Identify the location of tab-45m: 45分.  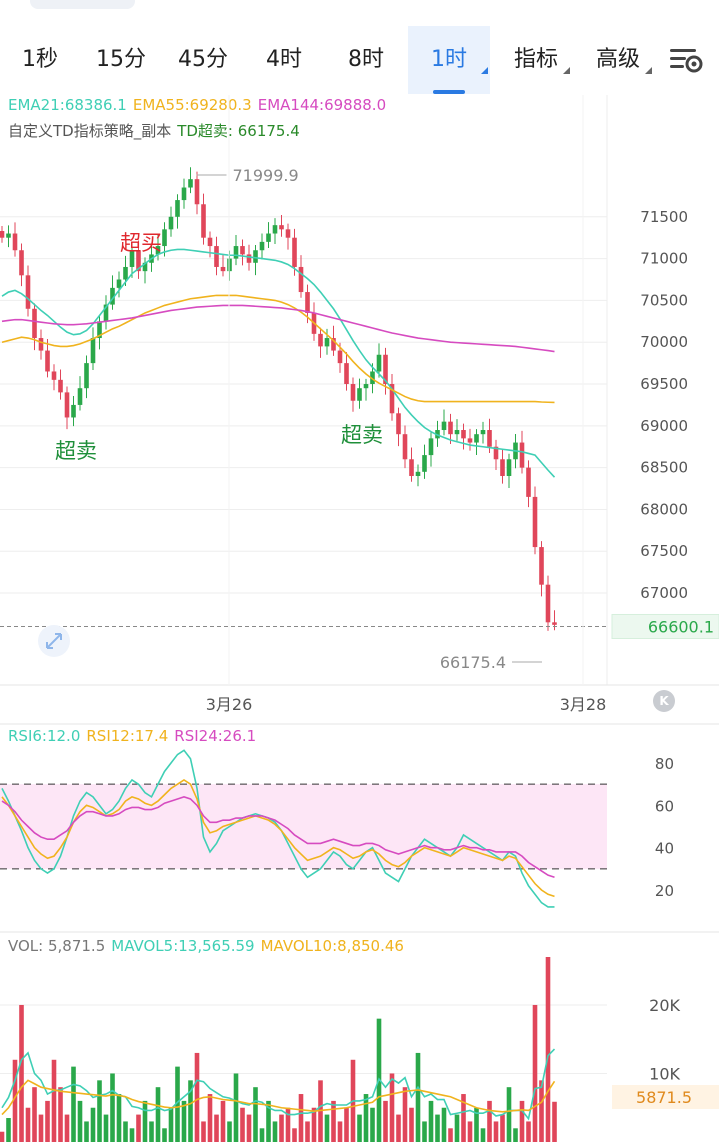
(203, 60).